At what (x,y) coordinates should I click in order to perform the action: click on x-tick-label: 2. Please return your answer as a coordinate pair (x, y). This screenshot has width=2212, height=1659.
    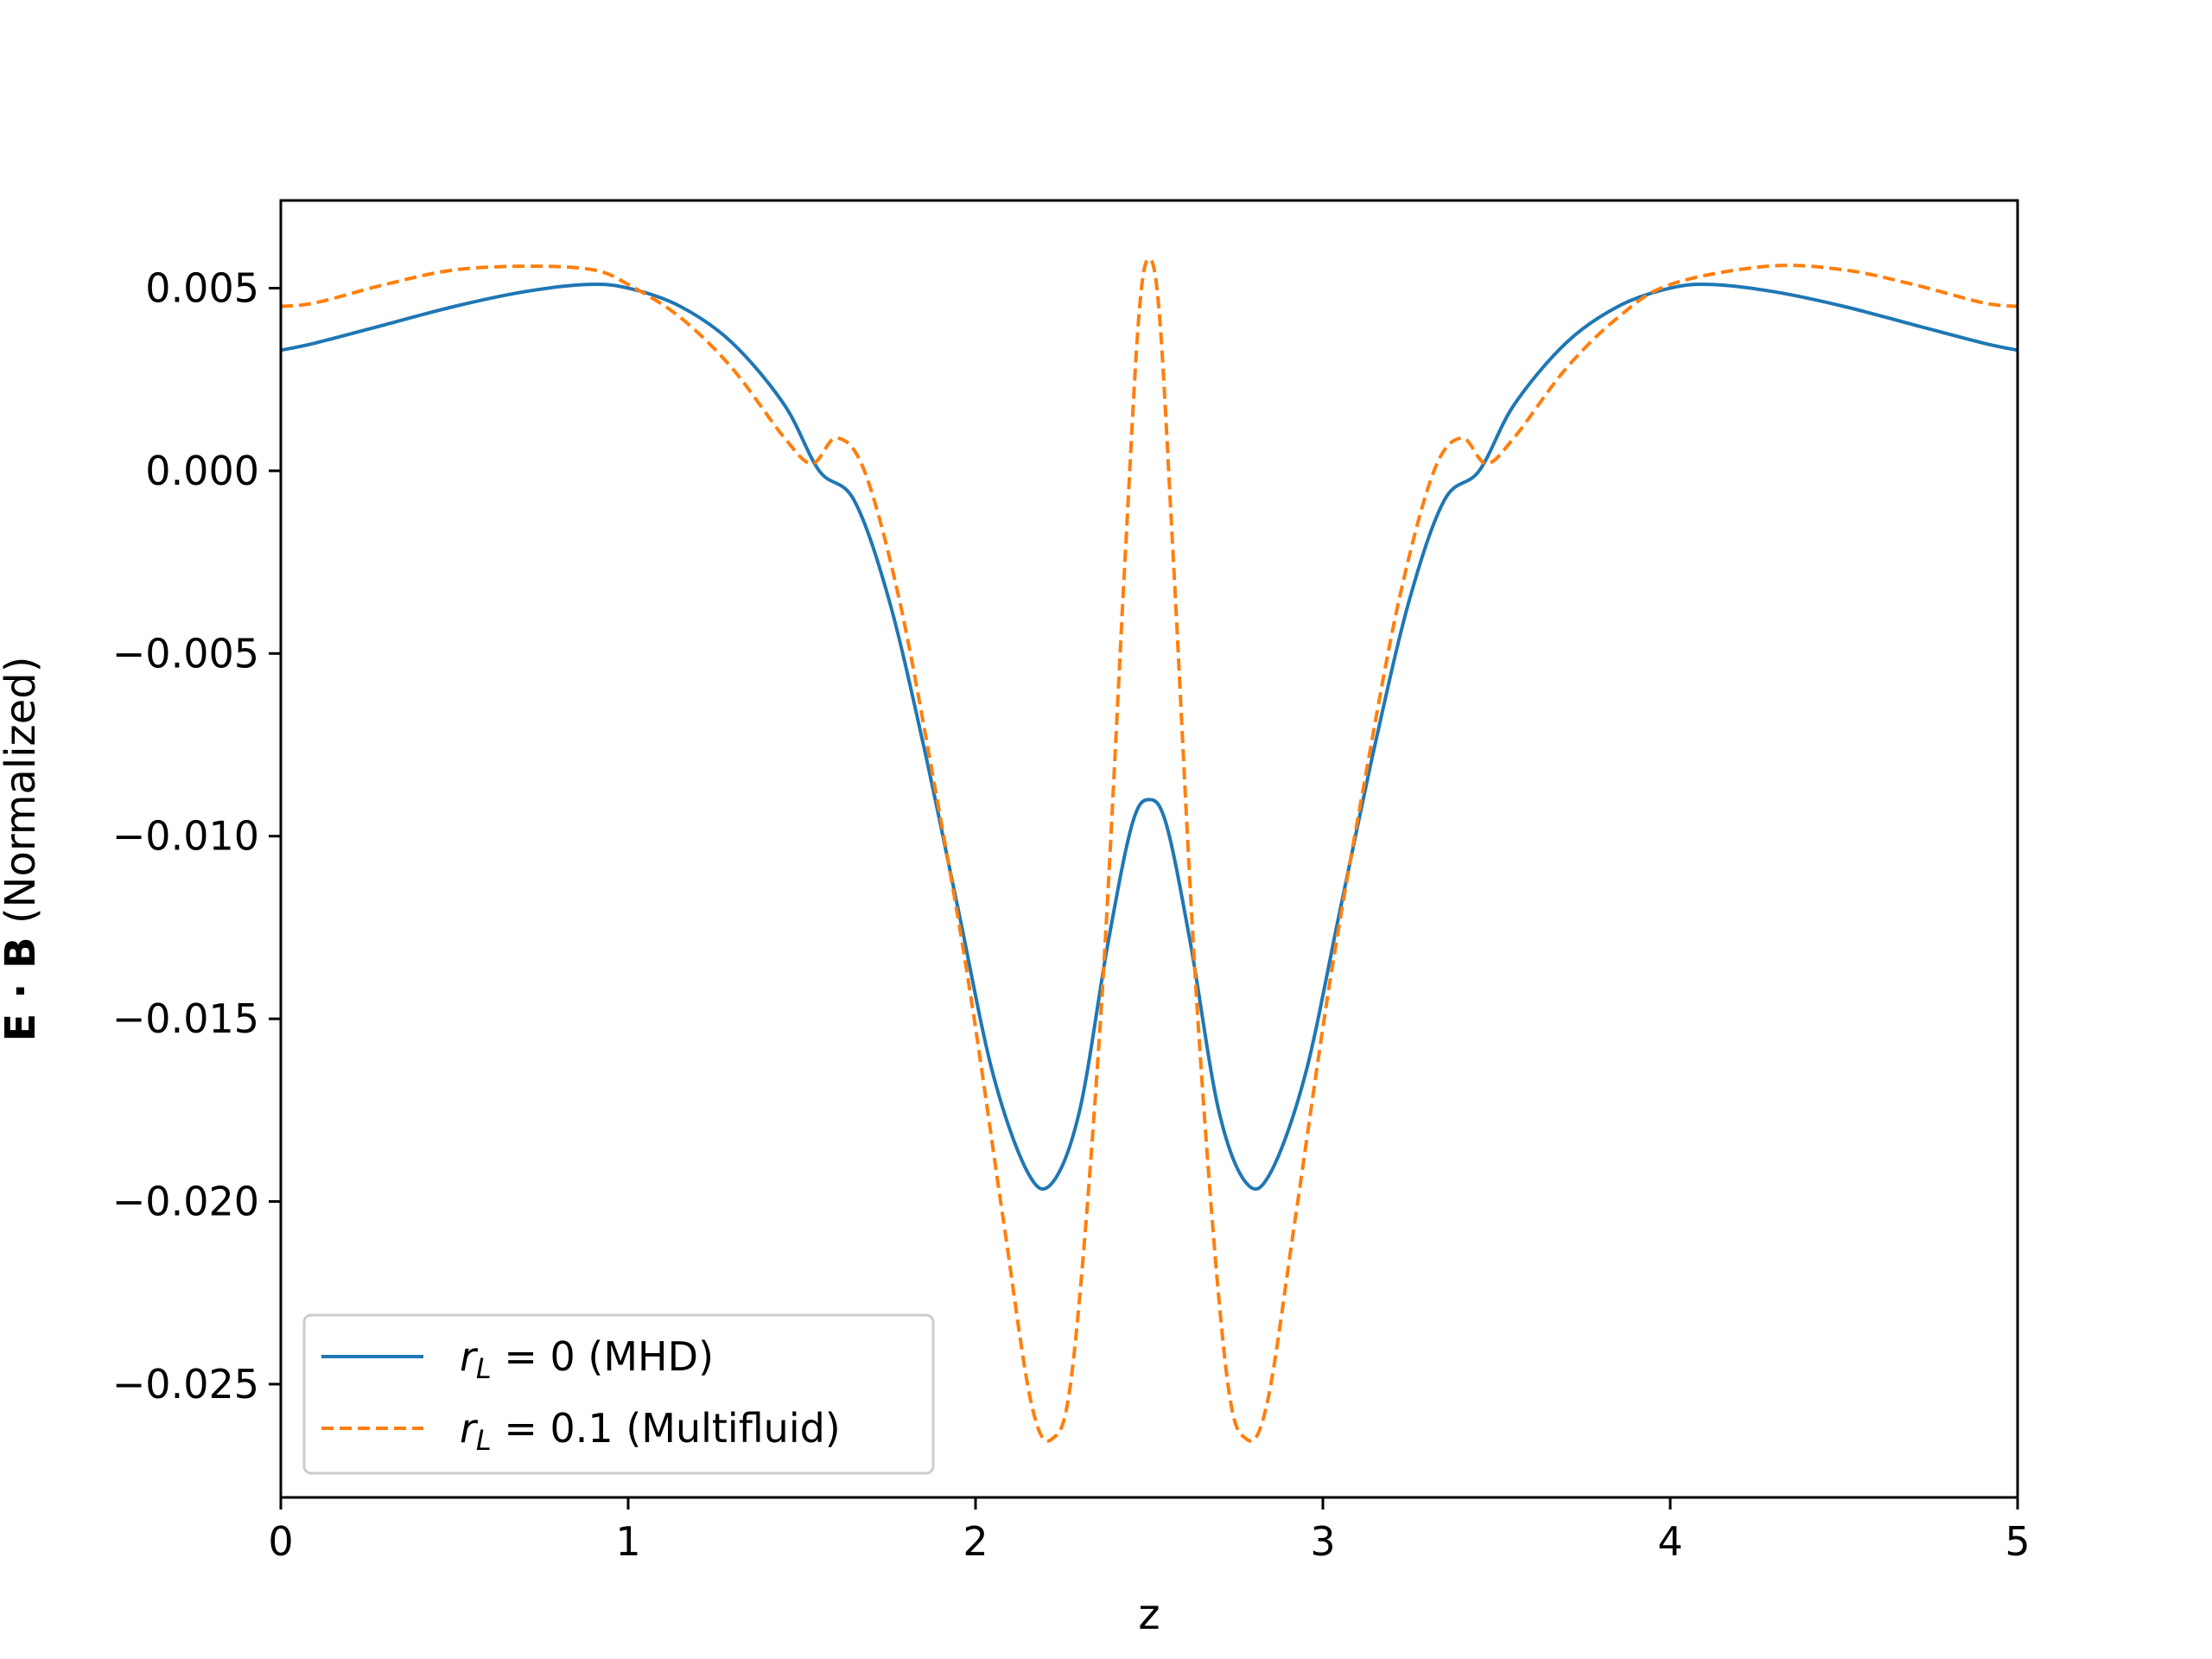
    Looking at the image, I should click on (975, 1541).